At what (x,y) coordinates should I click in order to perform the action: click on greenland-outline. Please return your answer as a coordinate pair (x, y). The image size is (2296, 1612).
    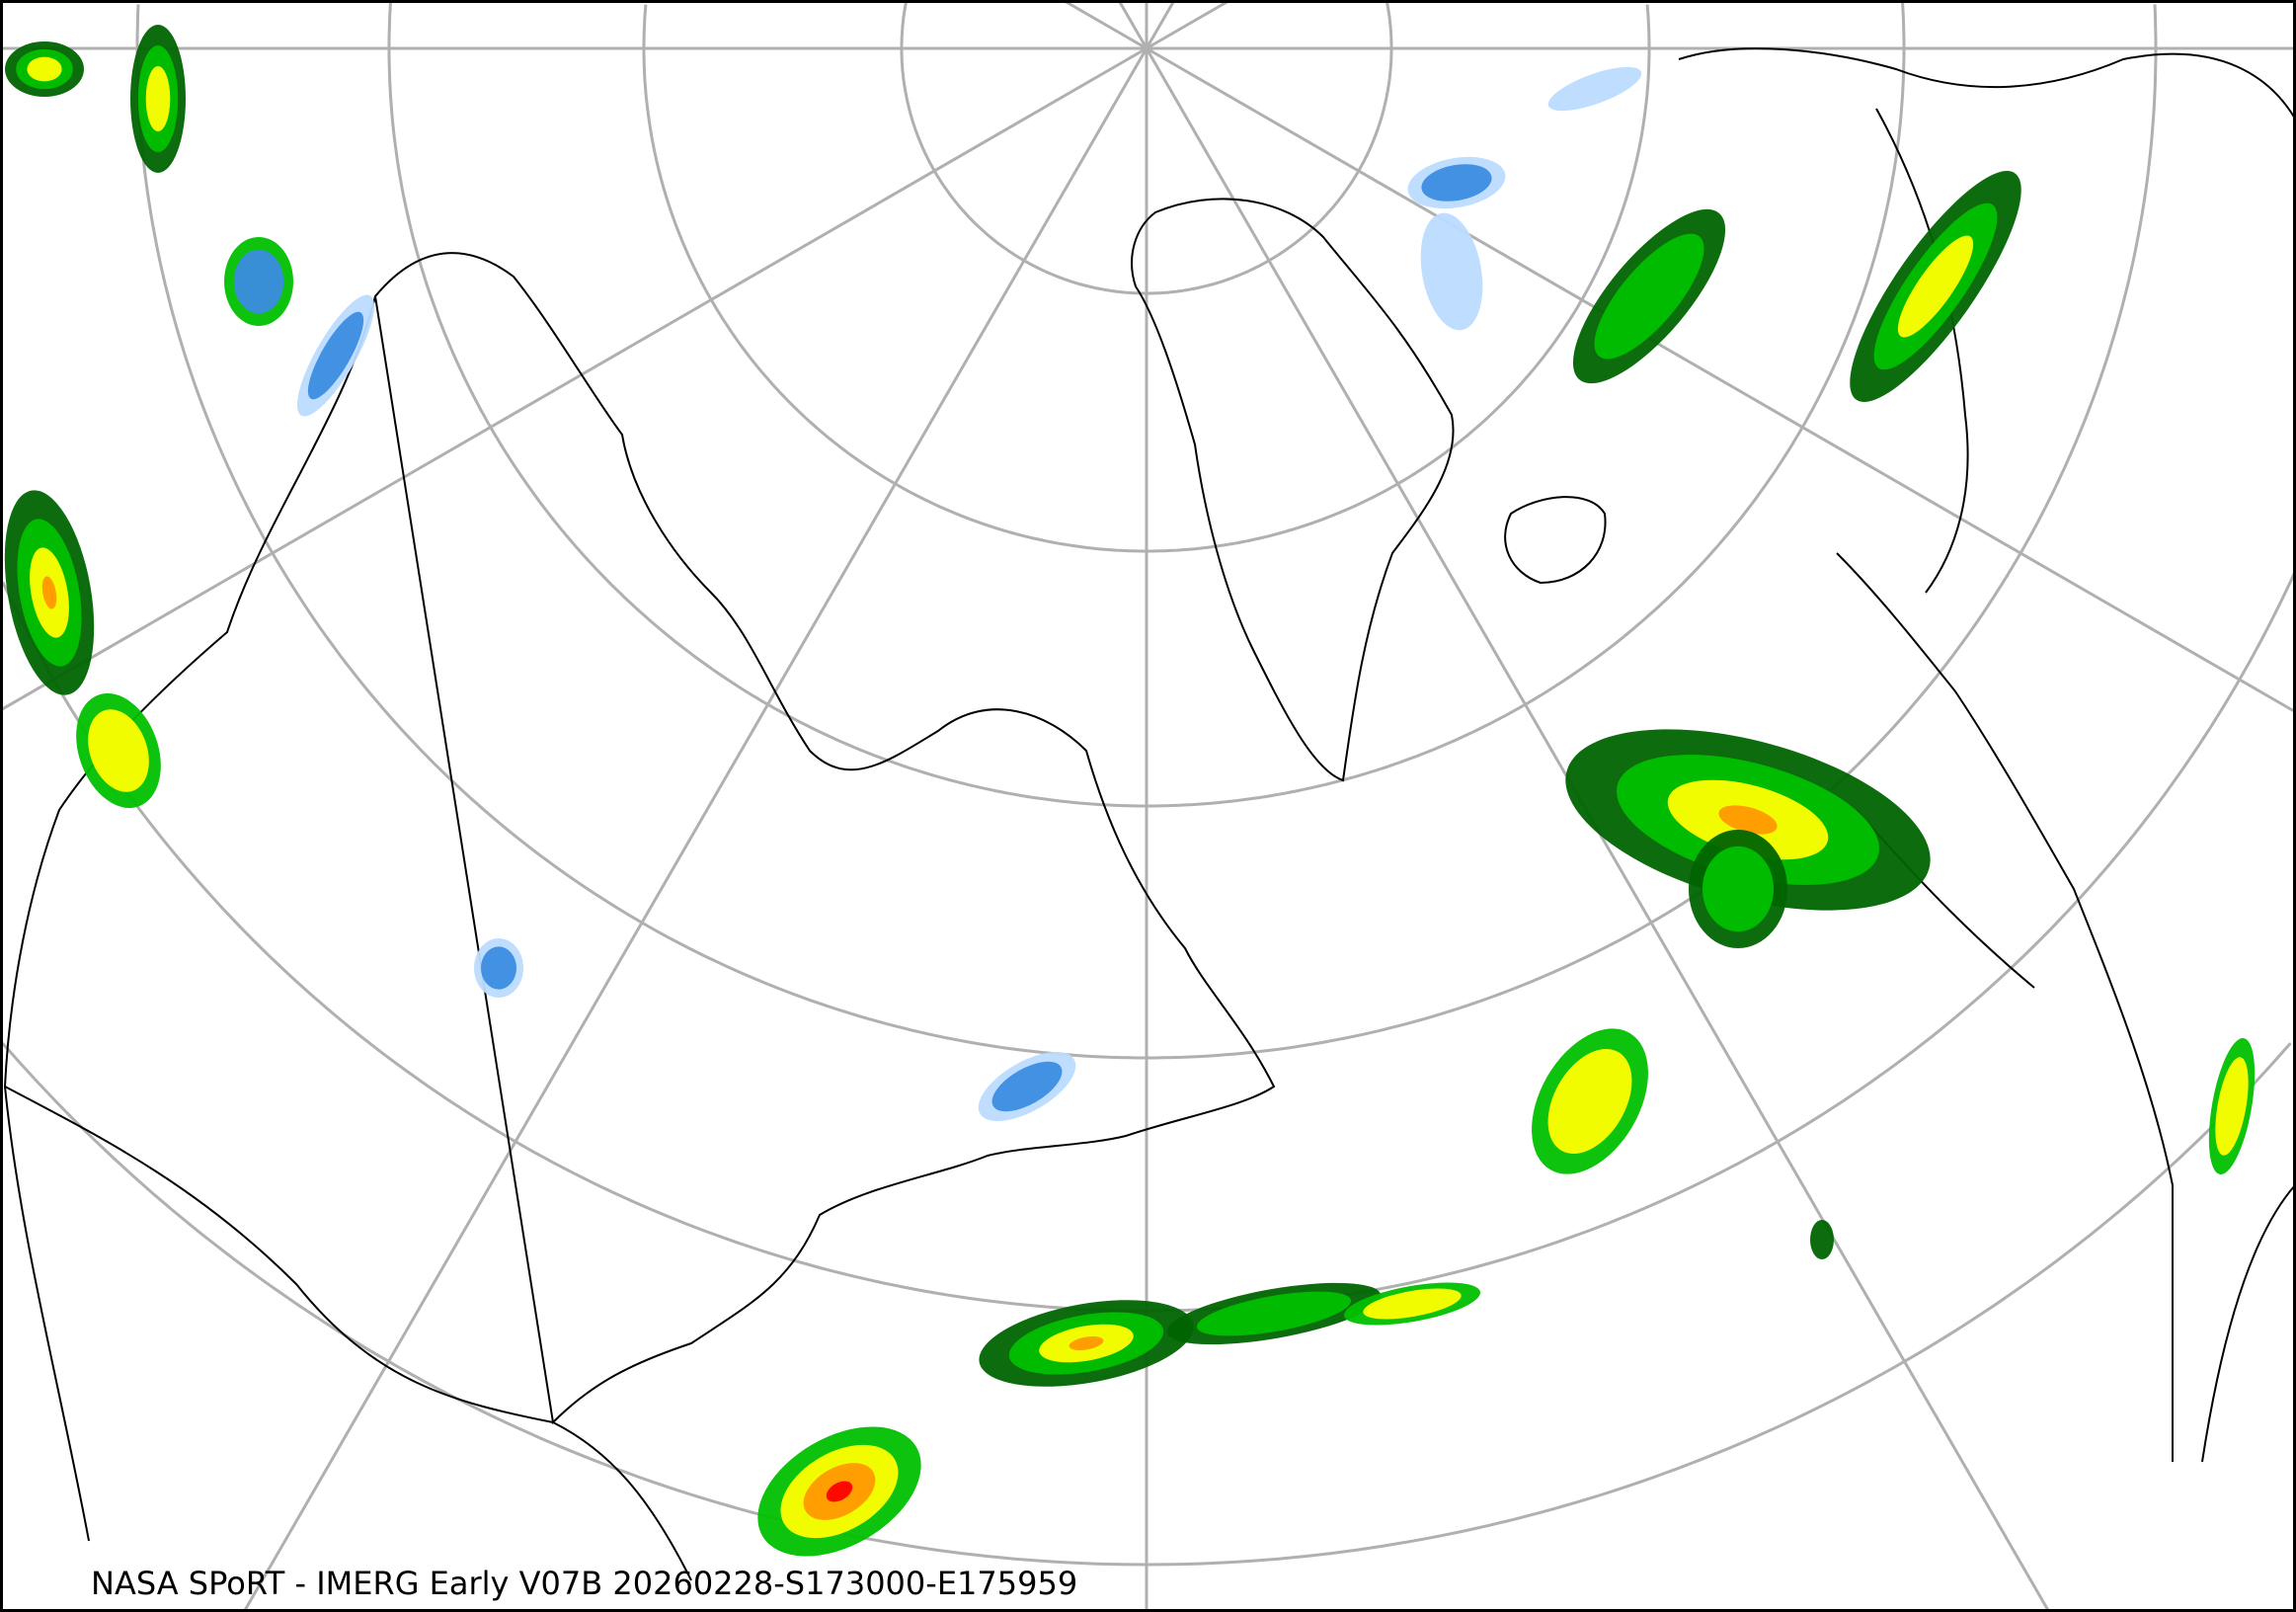
    Looking at the image, I should click on (1293, 490).